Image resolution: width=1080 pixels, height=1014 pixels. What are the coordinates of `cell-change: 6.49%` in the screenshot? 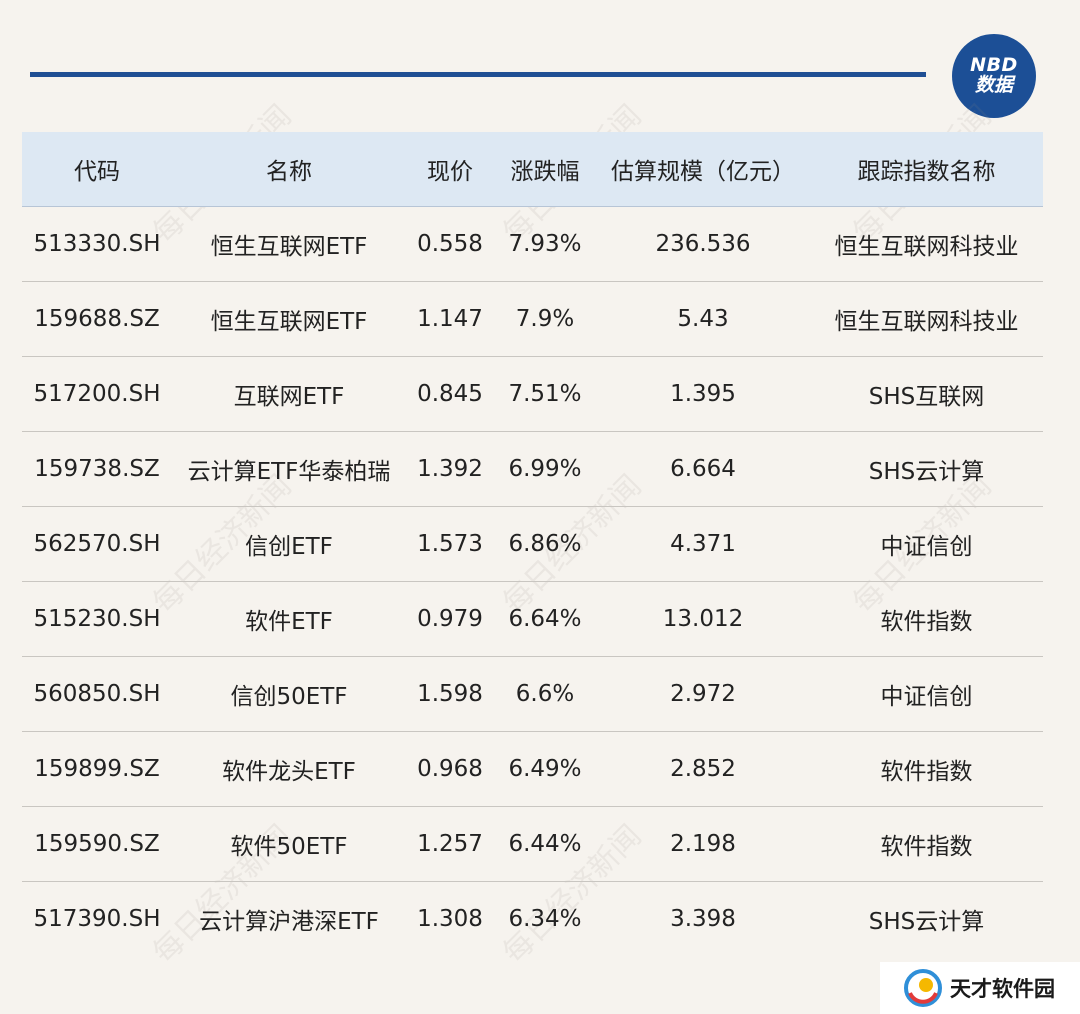 It's located at (545, 769).